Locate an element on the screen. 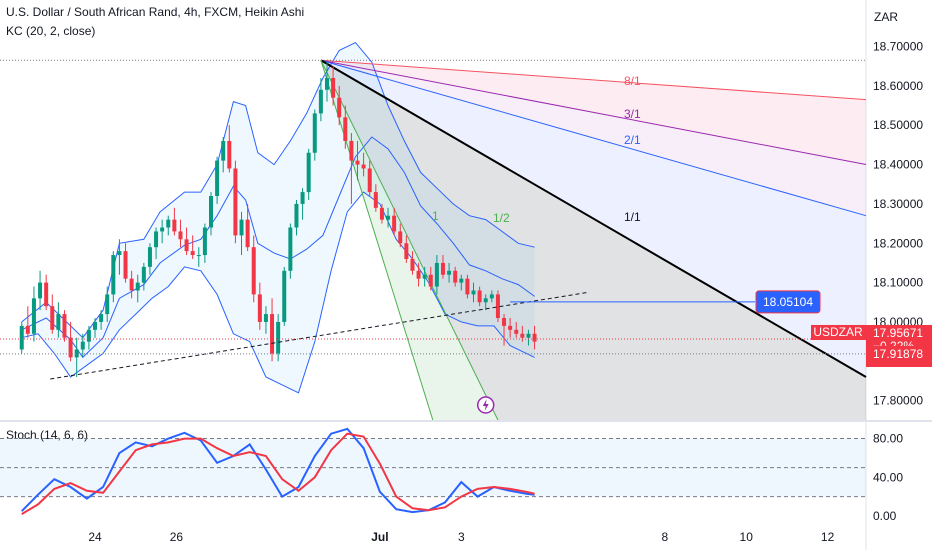  fan-label: 1/1 is located at coordinates (632, 217).